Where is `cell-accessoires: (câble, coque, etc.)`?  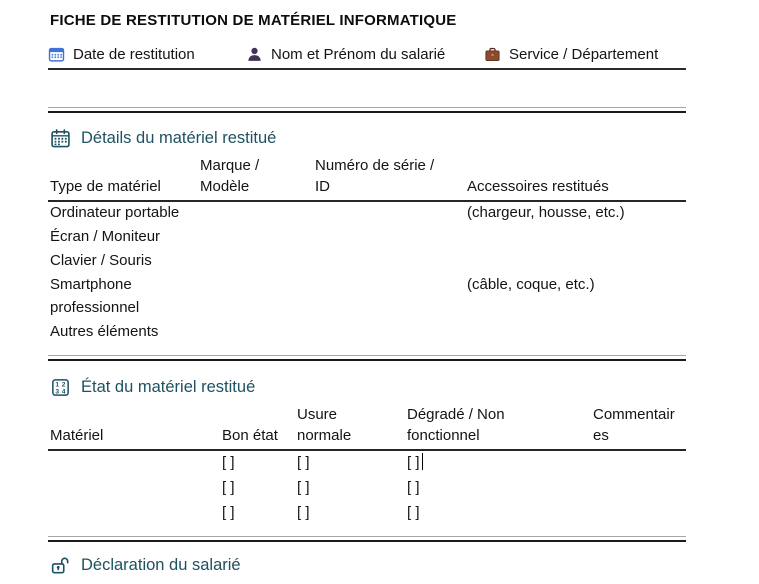 cell-accessoires: (câble, coque, etc.) is located at coordinates (531, 284).